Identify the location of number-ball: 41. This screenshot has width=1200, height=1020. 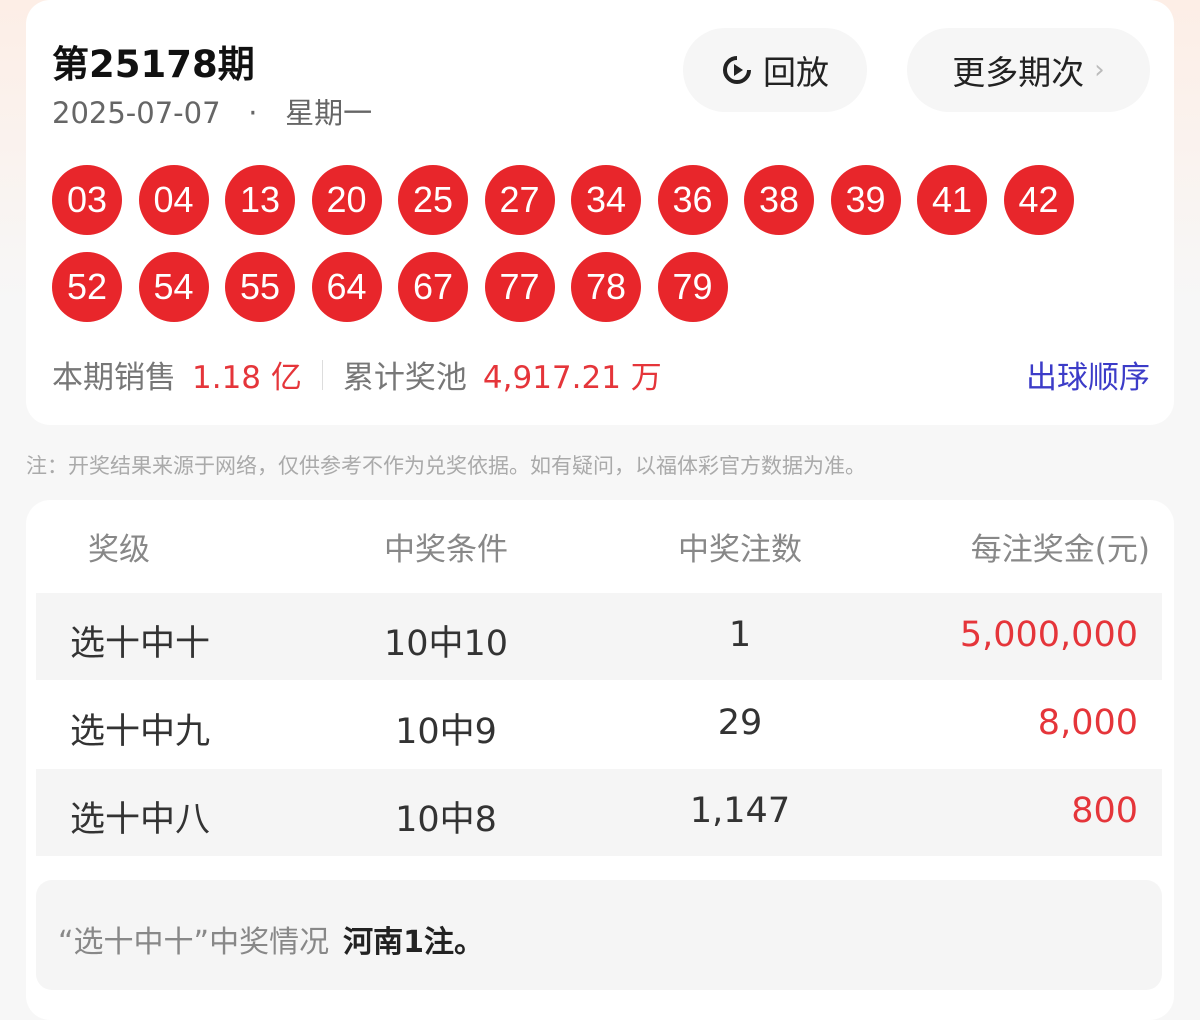
(952, 200).